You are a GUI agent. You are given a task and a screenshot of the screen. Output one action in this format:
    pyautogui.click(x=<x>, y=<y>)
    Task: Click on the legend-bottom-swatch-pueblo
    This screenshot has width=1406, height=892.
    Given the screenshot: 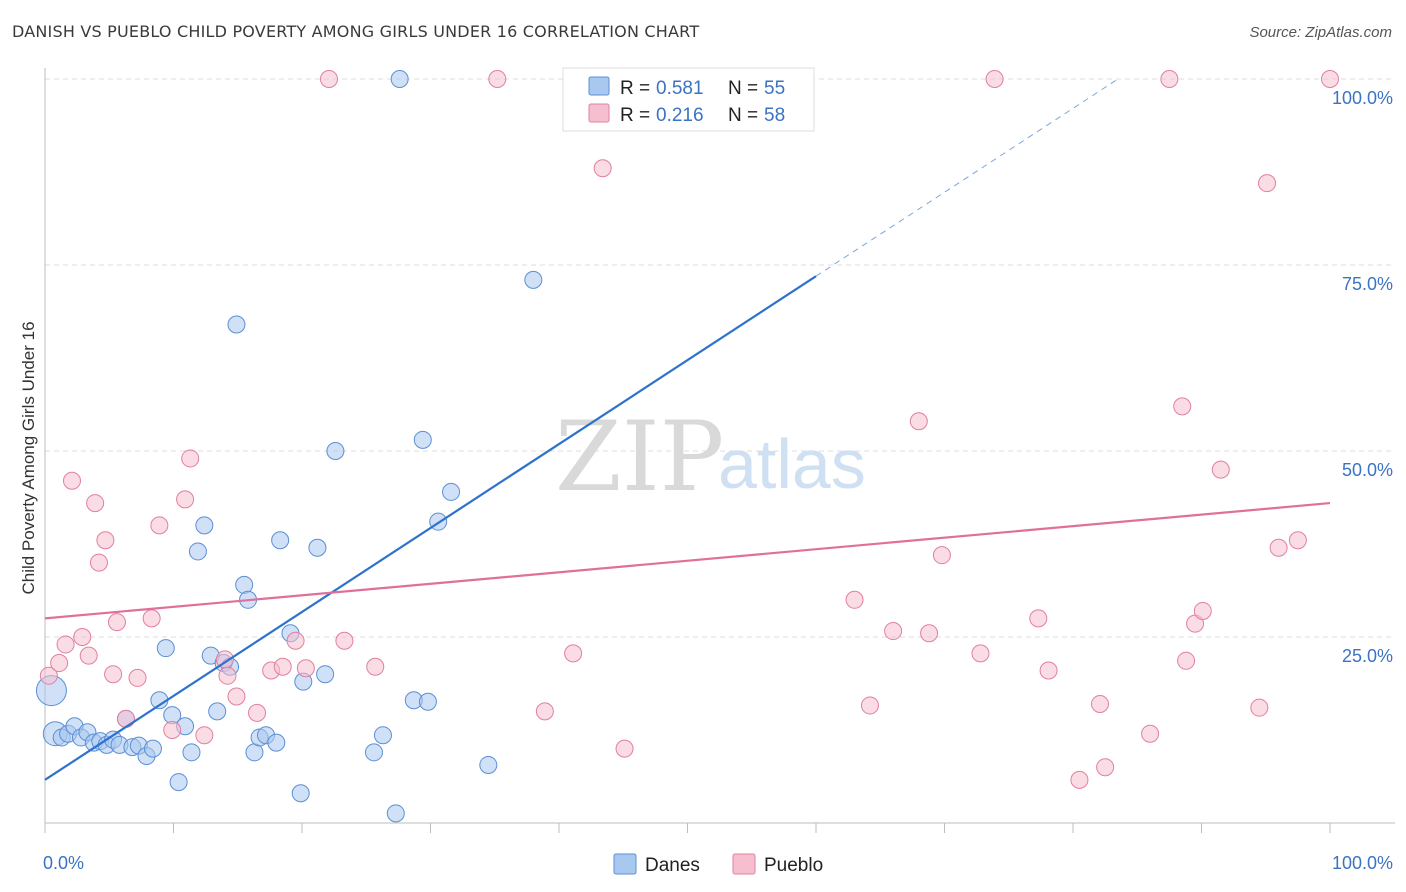 What is the action you would take?
    pyautogui.click(x=744, y=864)
    